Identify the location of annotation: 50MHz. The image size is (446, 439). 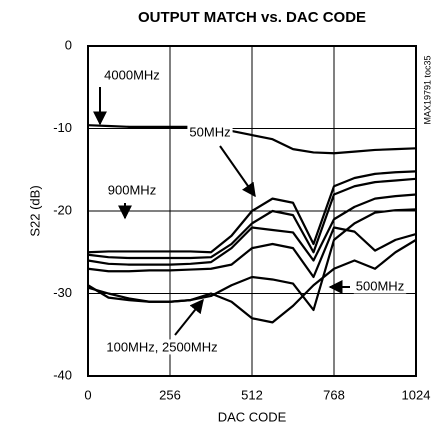
(209, 131).